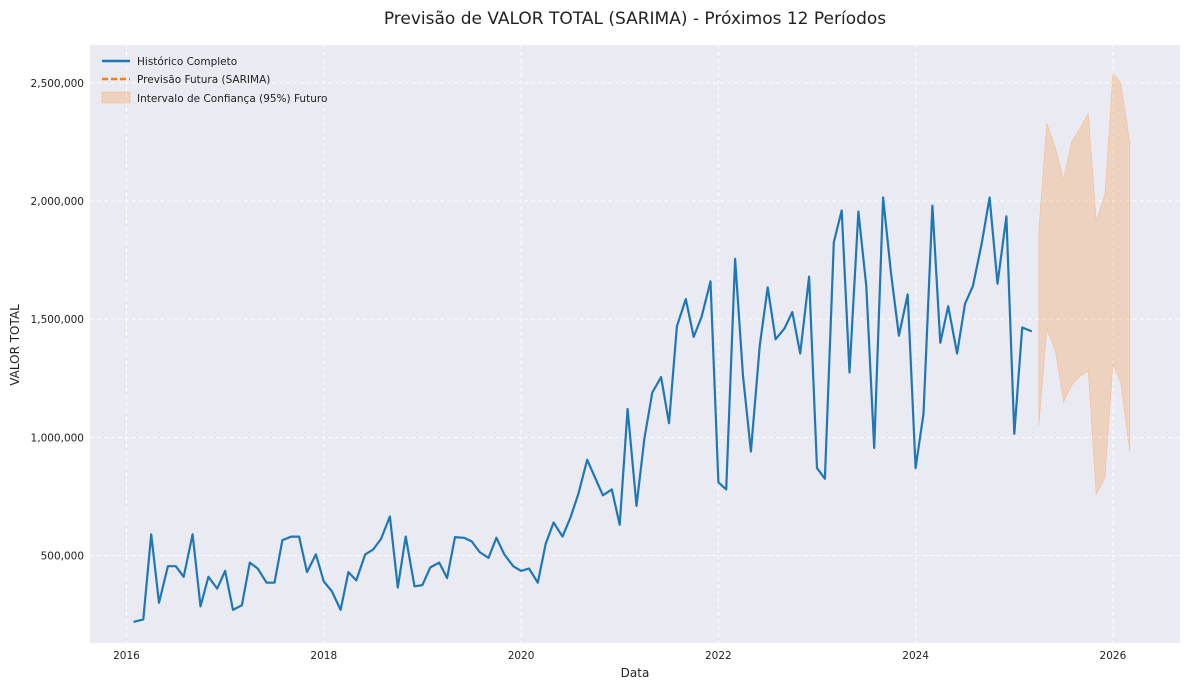 The width and height of the screenshot is (1189, 690). I want to click on x-tick-label: 2018, so click(323, 656).